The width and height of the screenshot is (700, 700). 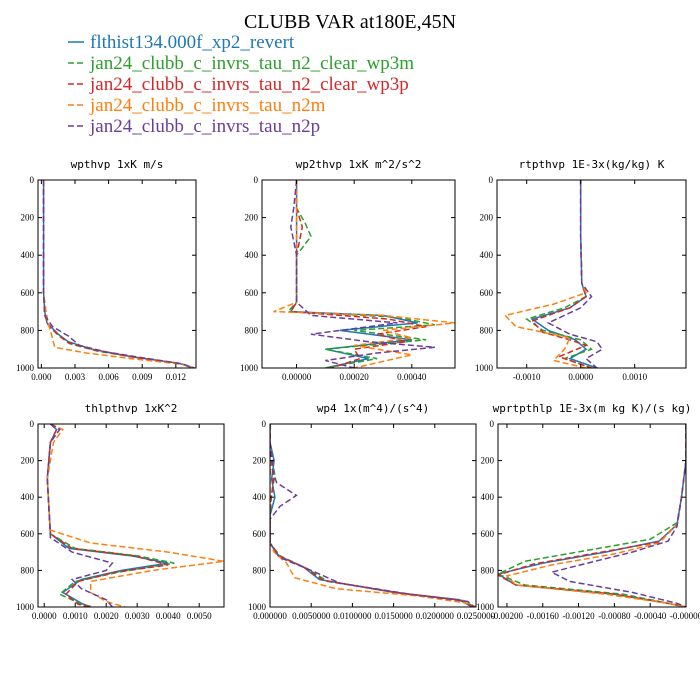 What do you see at coordinates (393, 616) in the screenshot?
I see `x-tick-label: 0.0150000` at bounding box center [393, 616].